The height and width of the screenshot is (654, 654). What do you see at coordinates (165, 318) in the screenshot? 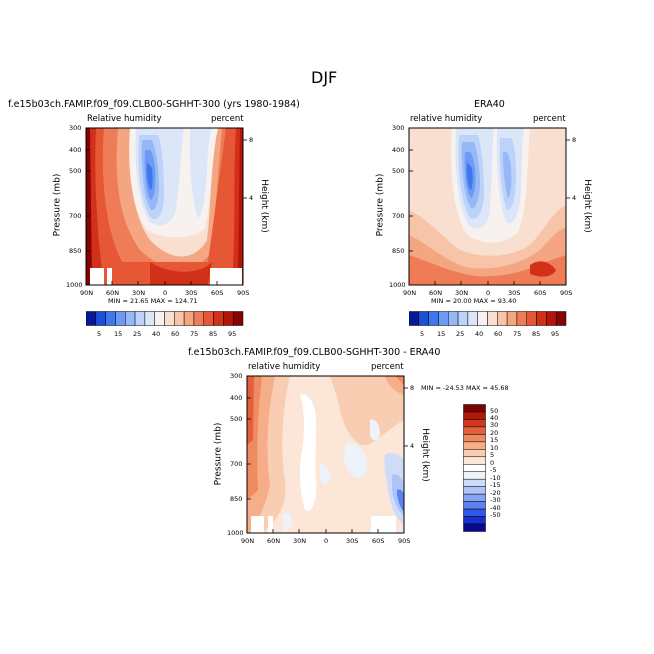
I see `colorbar-rh-model` at bounding box center [165, 318].